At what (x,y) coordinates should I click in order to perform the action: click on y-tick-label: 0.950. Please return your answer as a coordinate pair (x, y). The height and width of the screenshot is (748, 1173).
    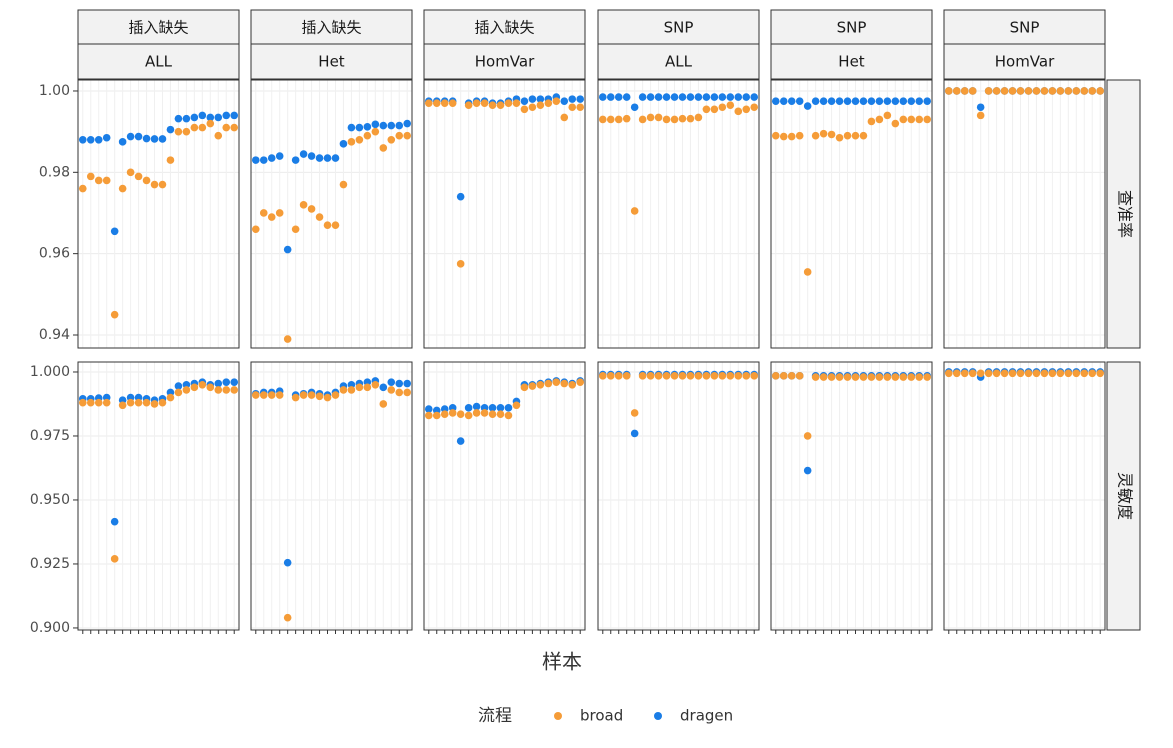
    Looking at the image, I should click on (50, 500).